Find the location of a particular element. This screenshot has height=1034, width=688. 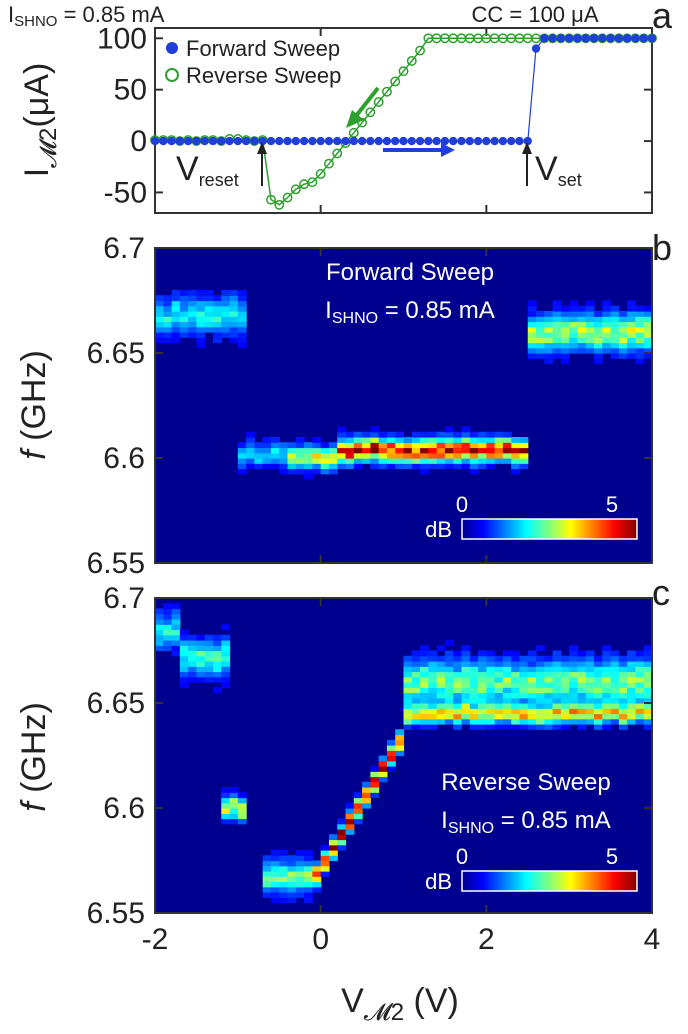

colorbar-b-unit: dB is located at coordinates (438, 529).